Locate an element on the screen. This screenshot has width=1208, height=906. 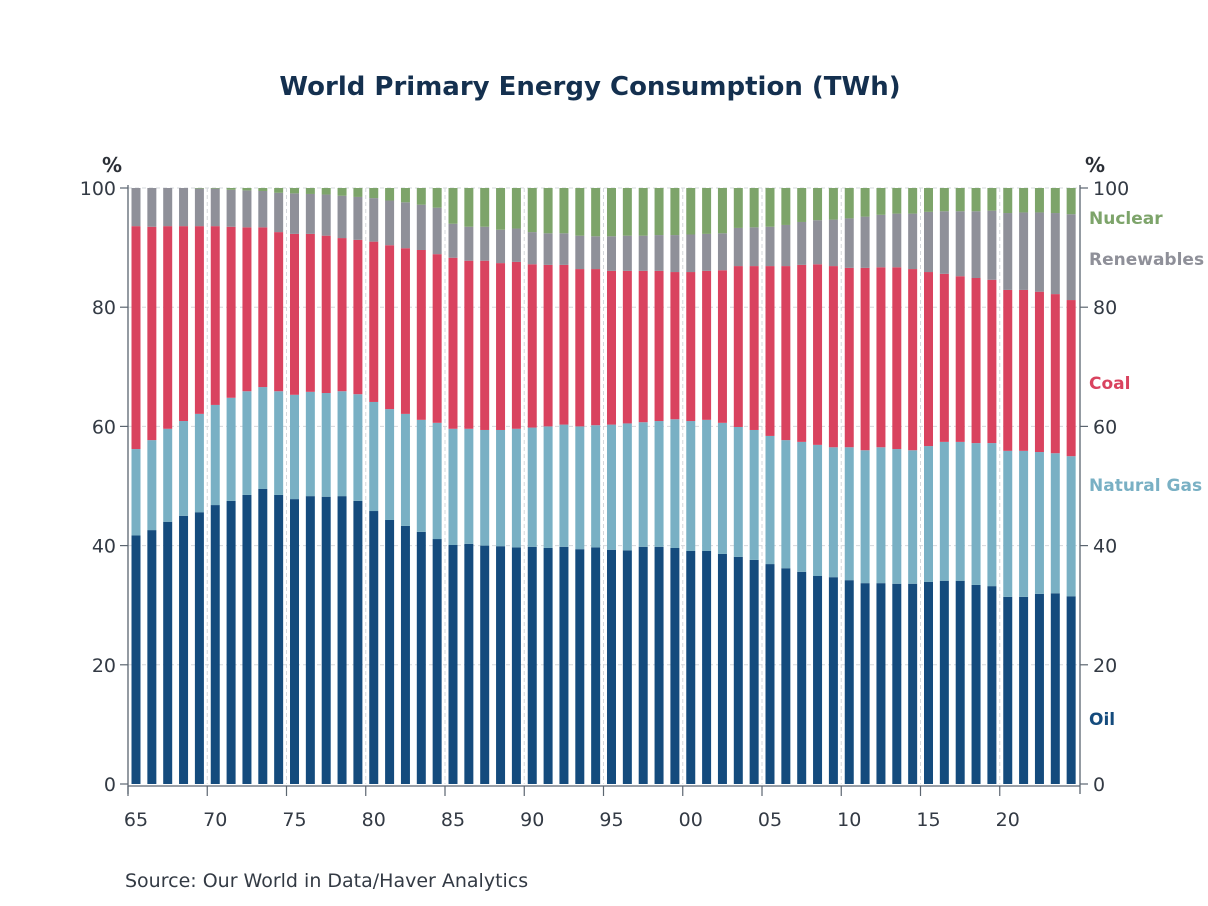
x-tick-label: 10 is located at coordinates (849, 820).